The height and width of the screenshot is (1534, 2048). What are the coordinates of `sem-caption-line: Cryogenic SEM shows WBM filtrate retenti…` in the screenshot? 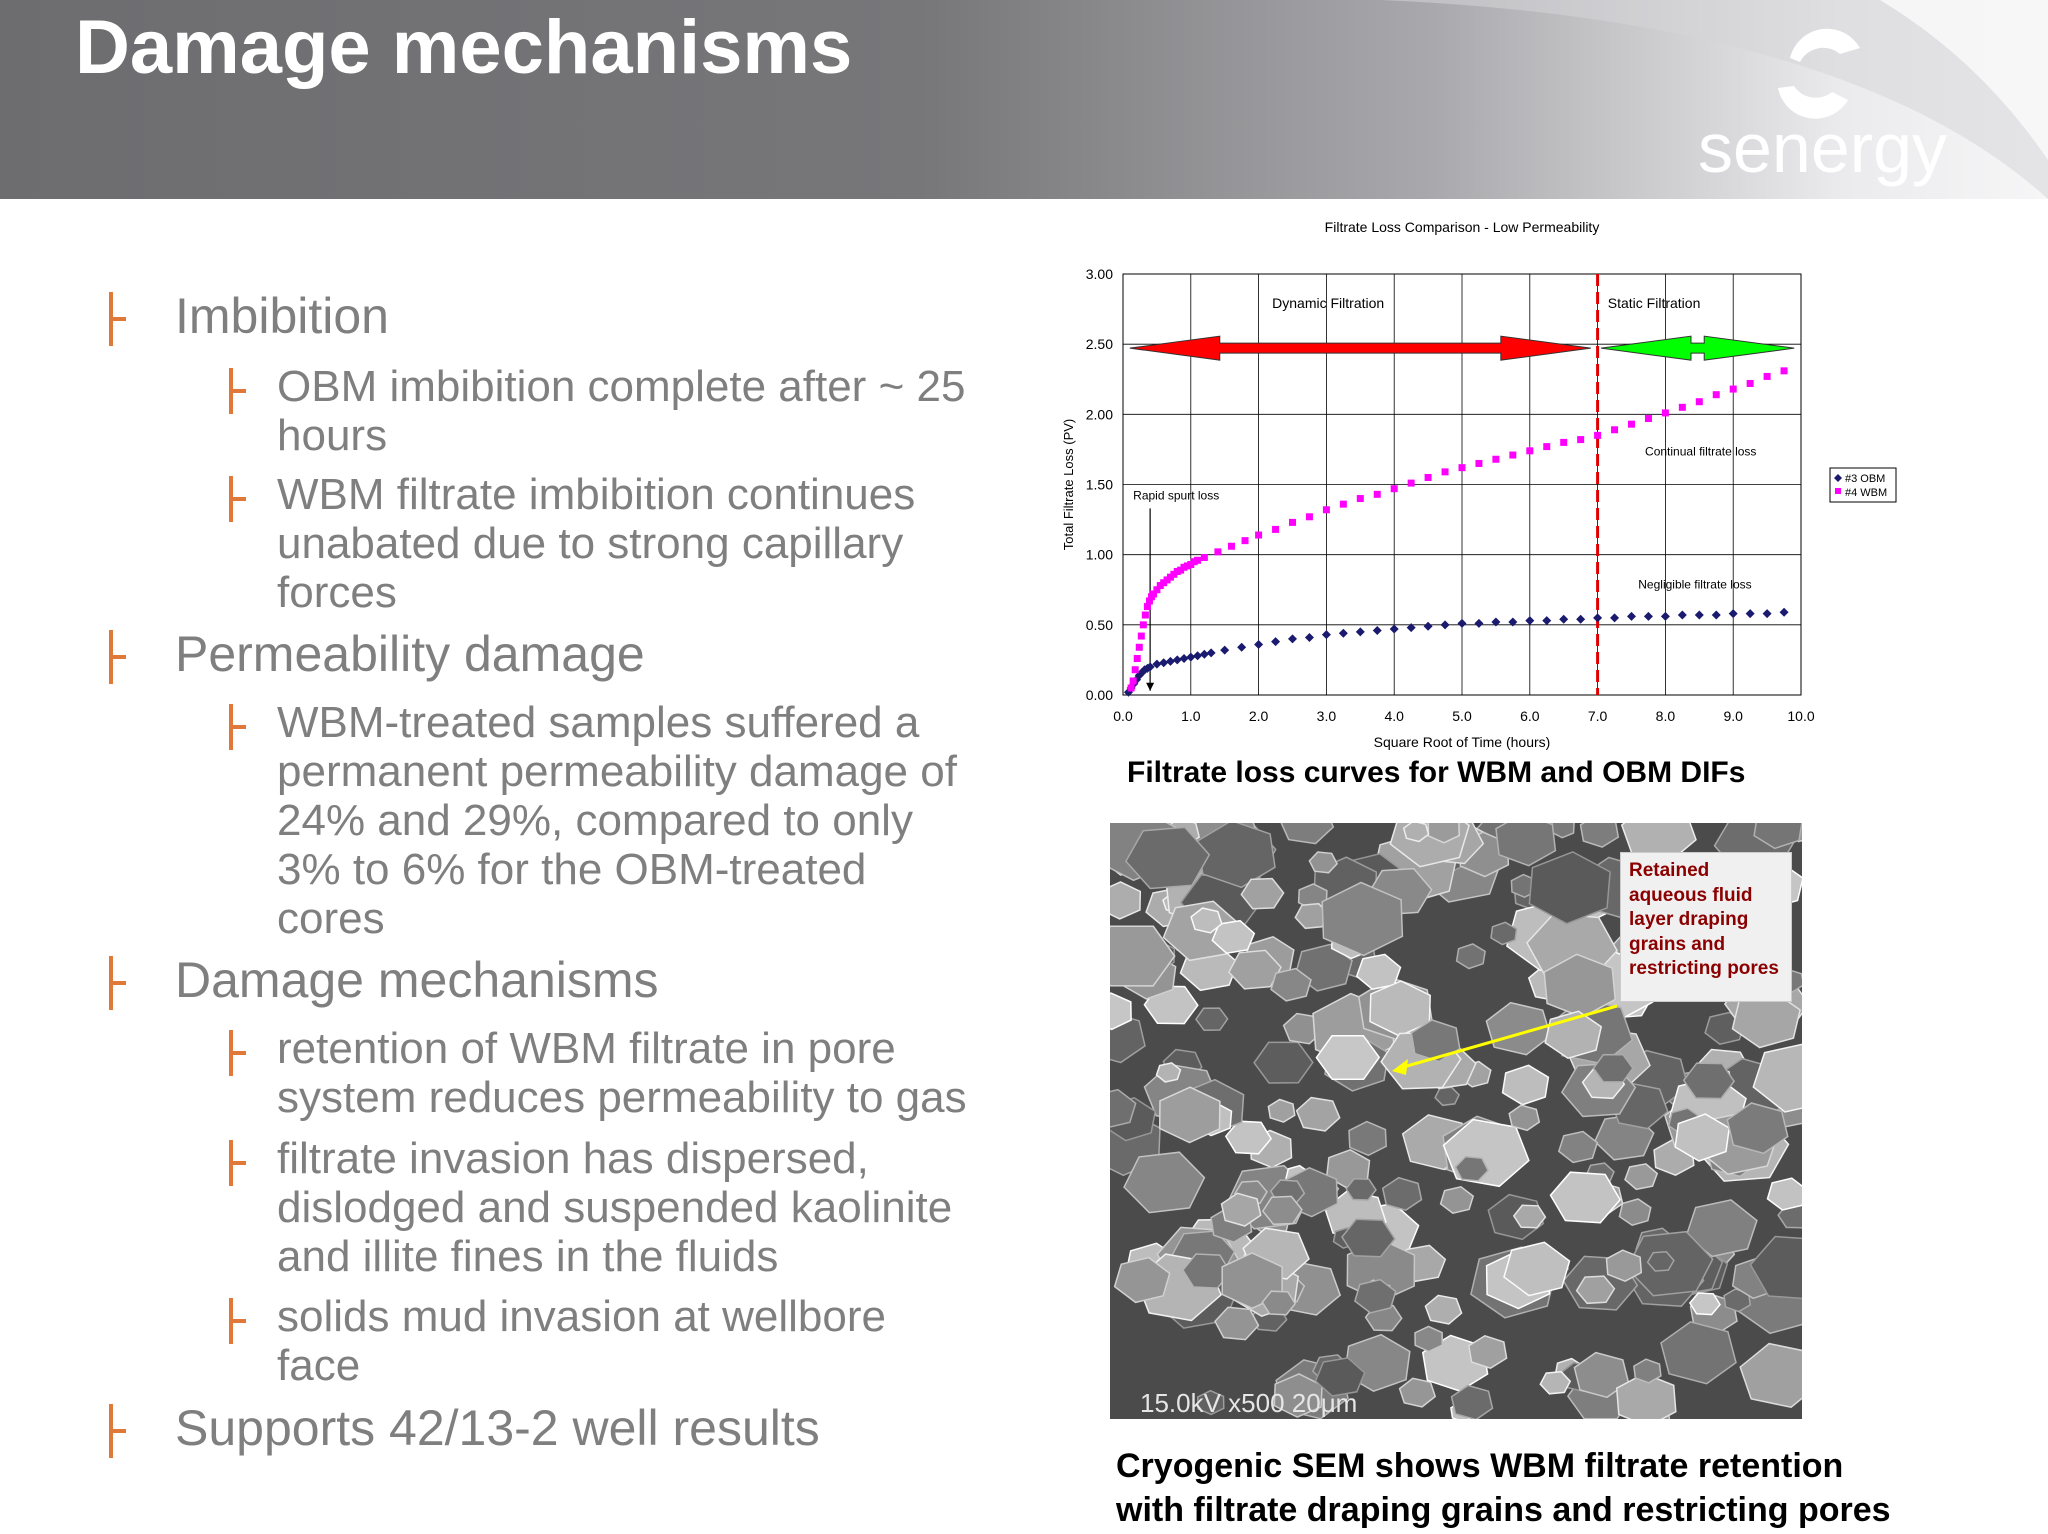 It's located at (1480, 1466).